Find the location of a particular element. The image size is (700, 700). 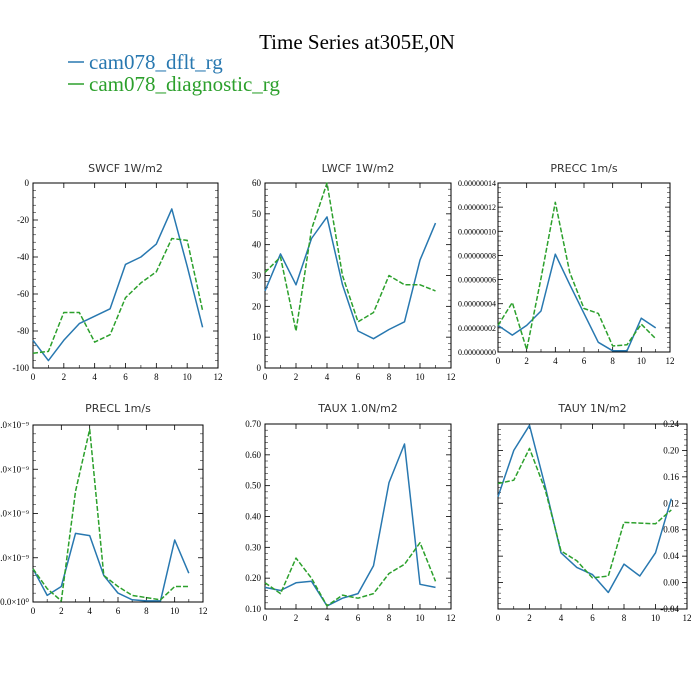

lwcf-ytick-label: 50 is located at coordinates (257, 214).